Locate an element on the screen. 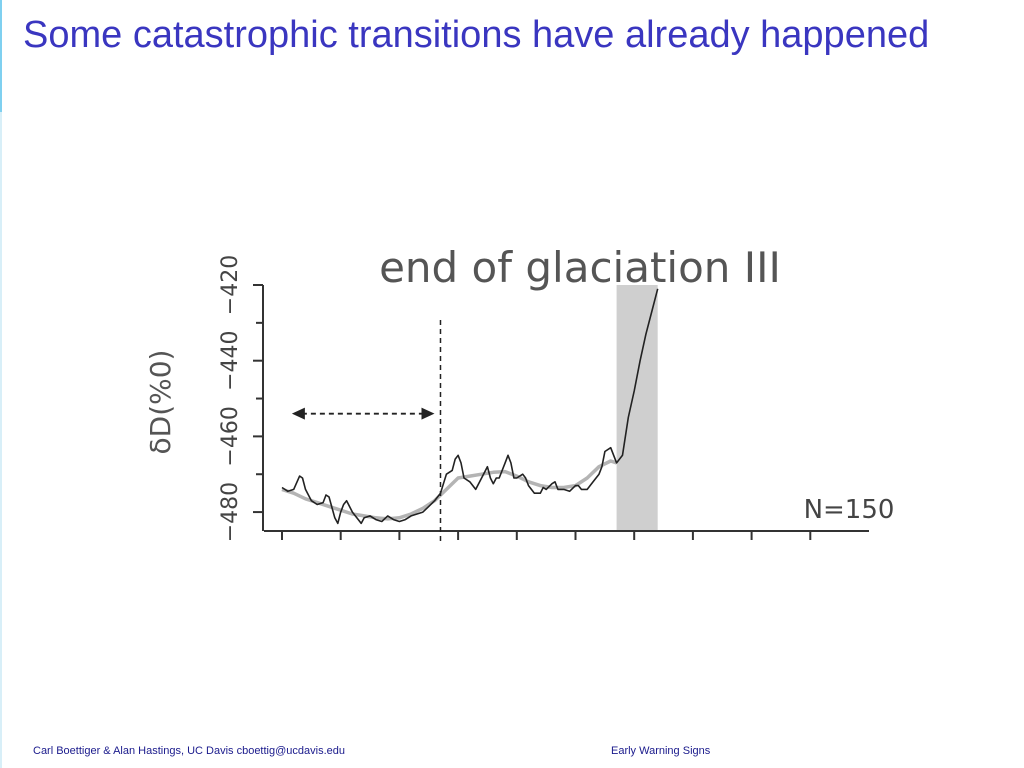 The image size is (1024, 768). slide-left-rule is located at coordinates (1, 384).